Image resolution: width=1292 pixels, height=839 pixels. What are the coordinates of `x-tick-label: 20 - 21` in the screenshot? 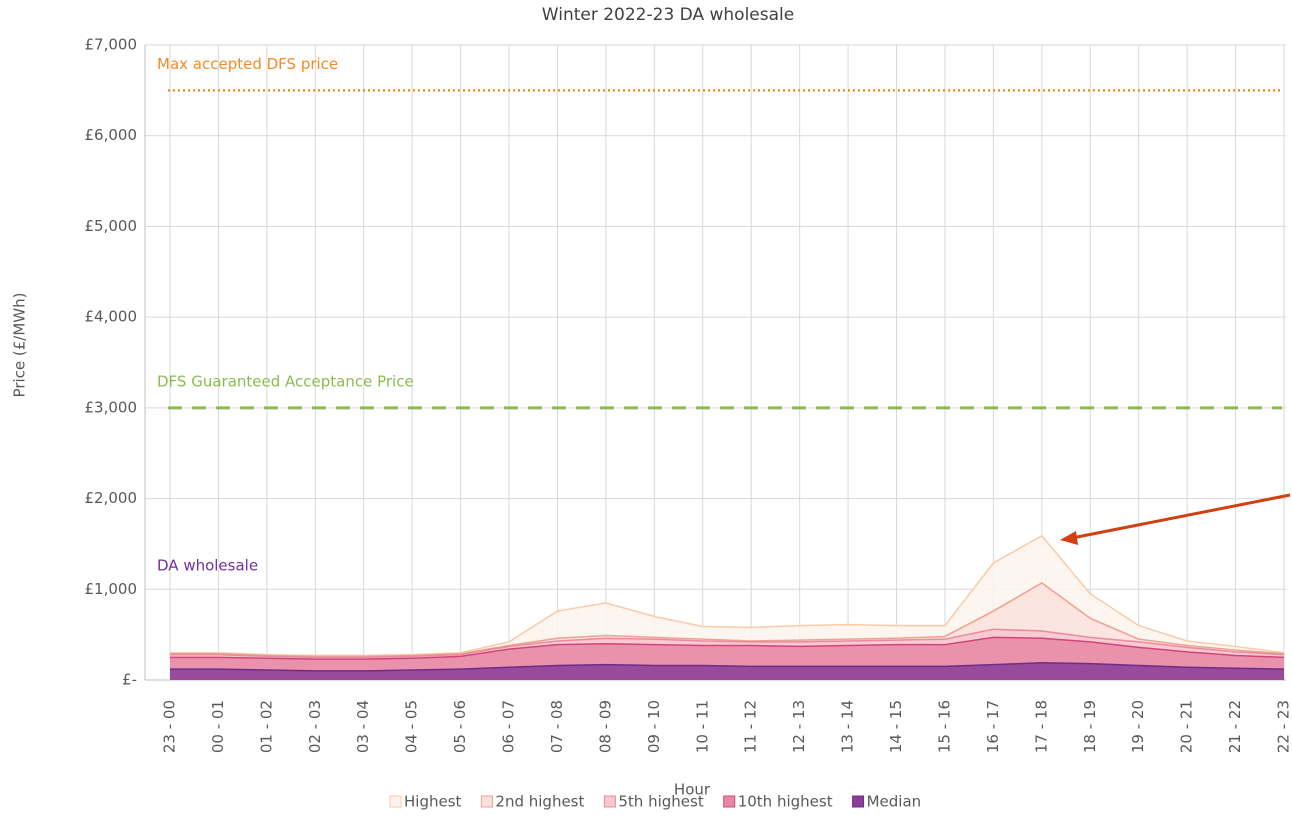 It's located at (1187, 726).